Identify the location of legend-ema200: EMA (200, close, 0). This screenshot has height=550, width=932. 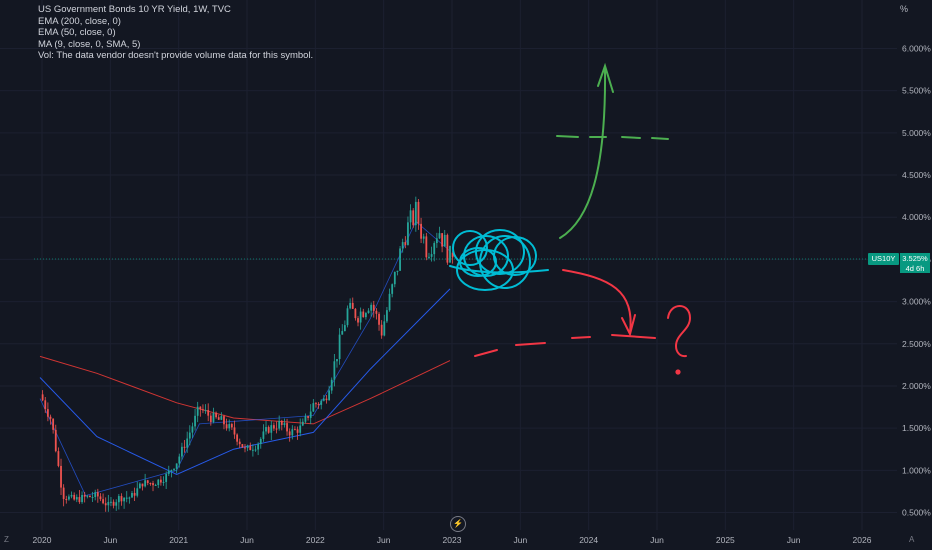
(79, 21).